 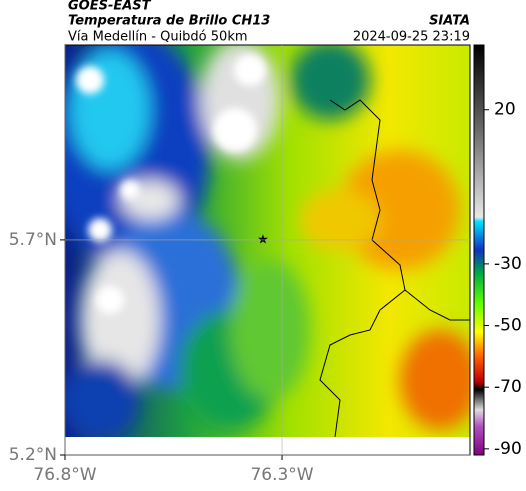 I want to click on x-tick-label: 76.3°W, so click(x=281, y=475).